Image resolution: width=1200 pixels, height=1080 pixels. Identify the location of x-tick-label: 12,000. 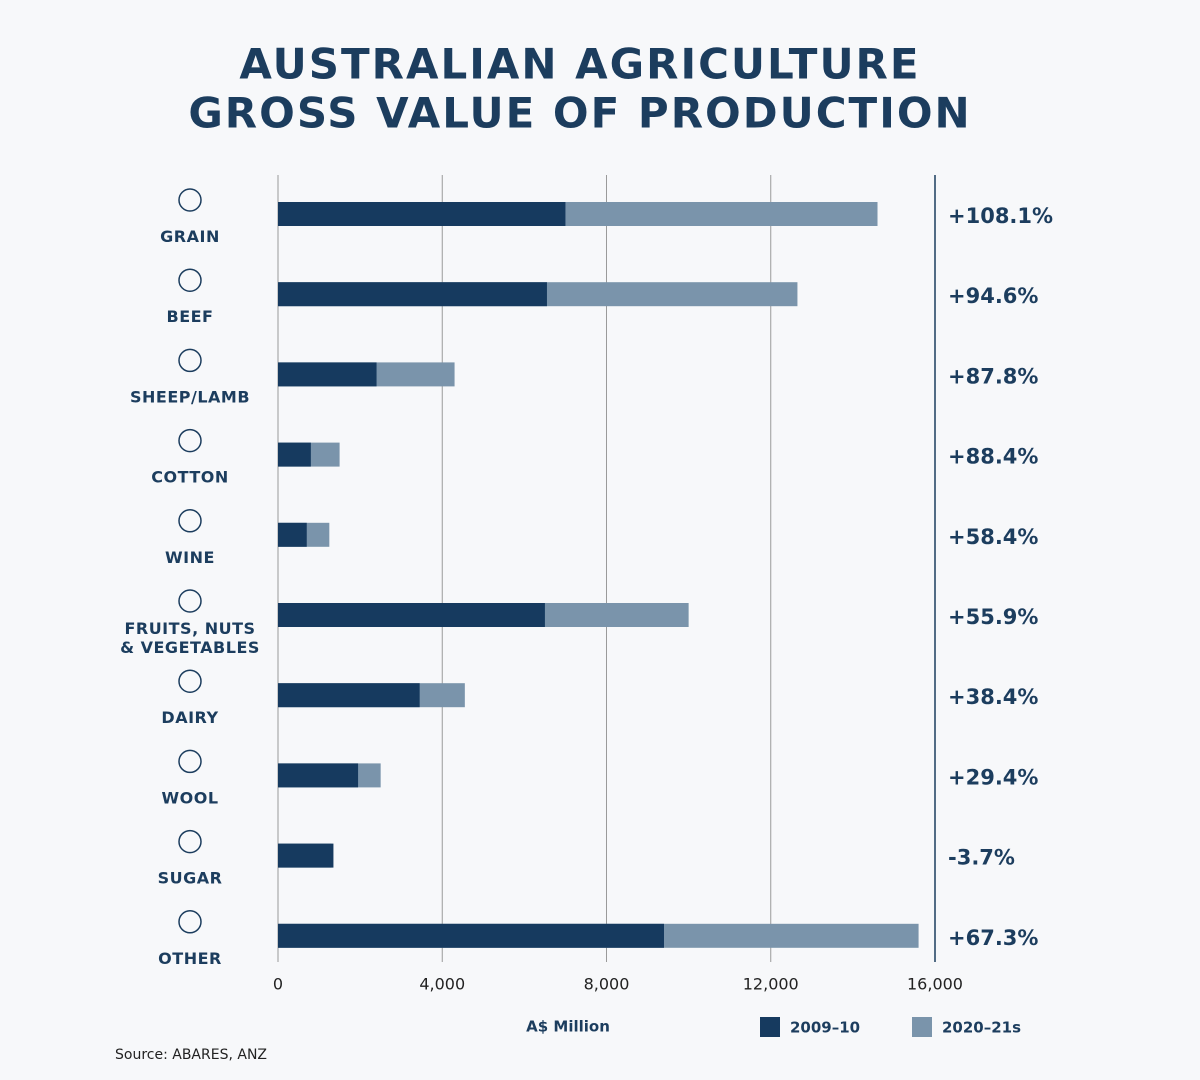
(771, 984).